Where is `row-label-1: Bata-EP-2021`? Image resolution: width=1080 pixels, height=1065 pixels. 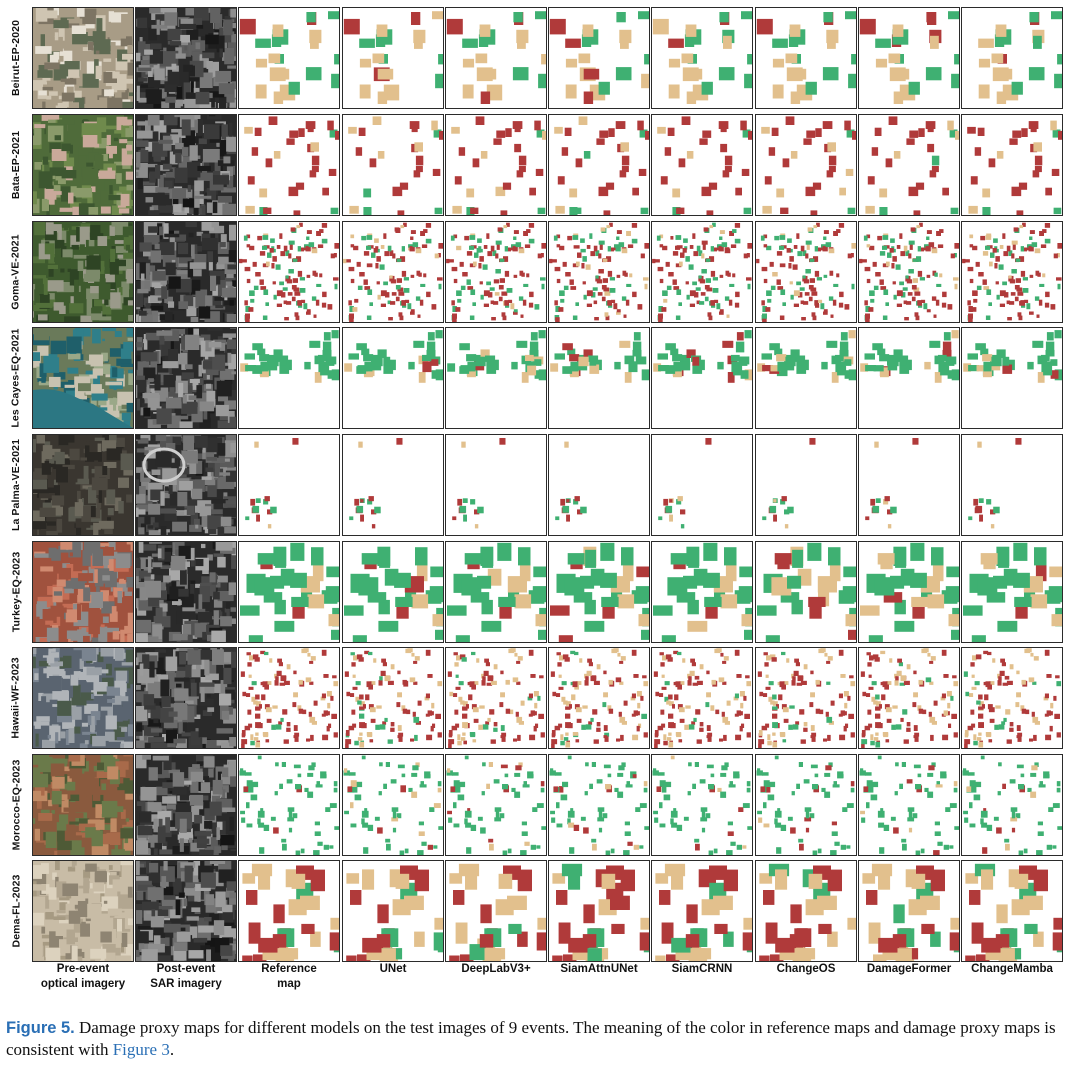
row-label-1: Bata-EP-2021 is located at coordinates (16, 165).